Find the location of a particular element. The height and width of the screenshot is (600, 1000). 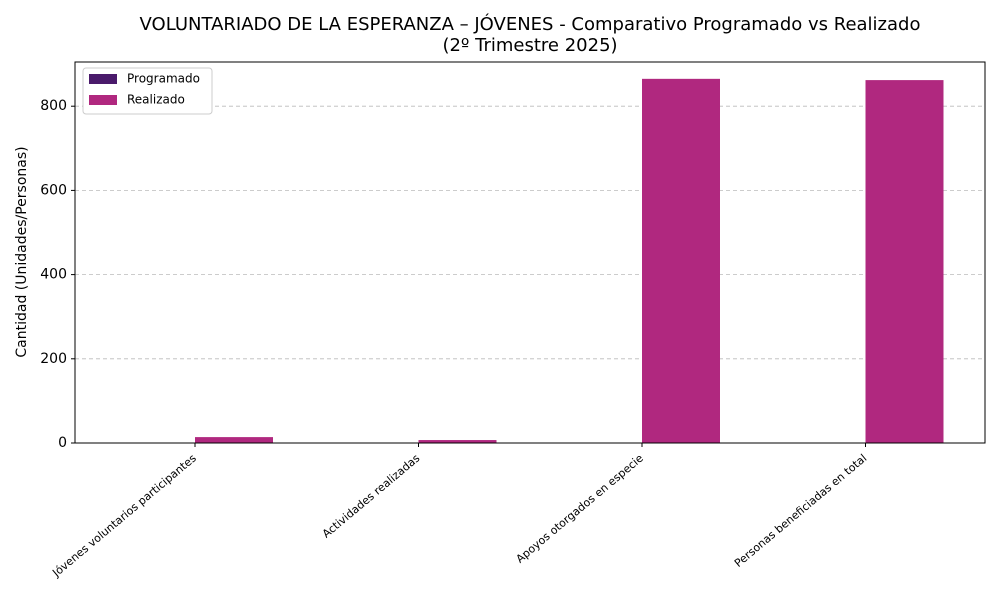

y-tick-label: 0 is located at coordinates (62, 443).